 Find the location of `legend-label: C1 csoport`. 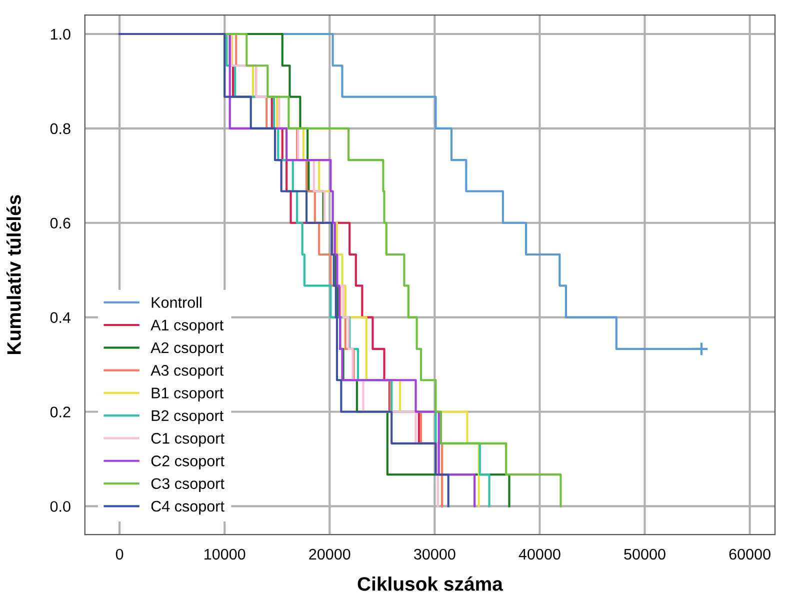

legend-label: C1 csoport is located at coordinates (187, 439).